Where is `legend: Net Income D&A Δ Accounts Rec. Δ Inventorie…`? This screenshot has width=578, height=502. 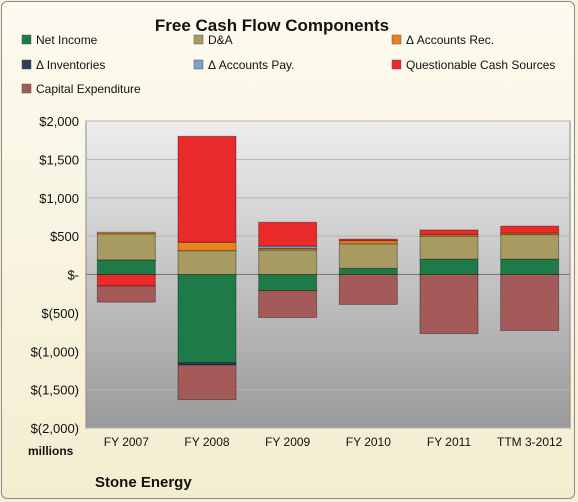 legend: Net Income D&A Δ Accounts Rec. Δ Inventorie… is located at coordinates (288, 64).